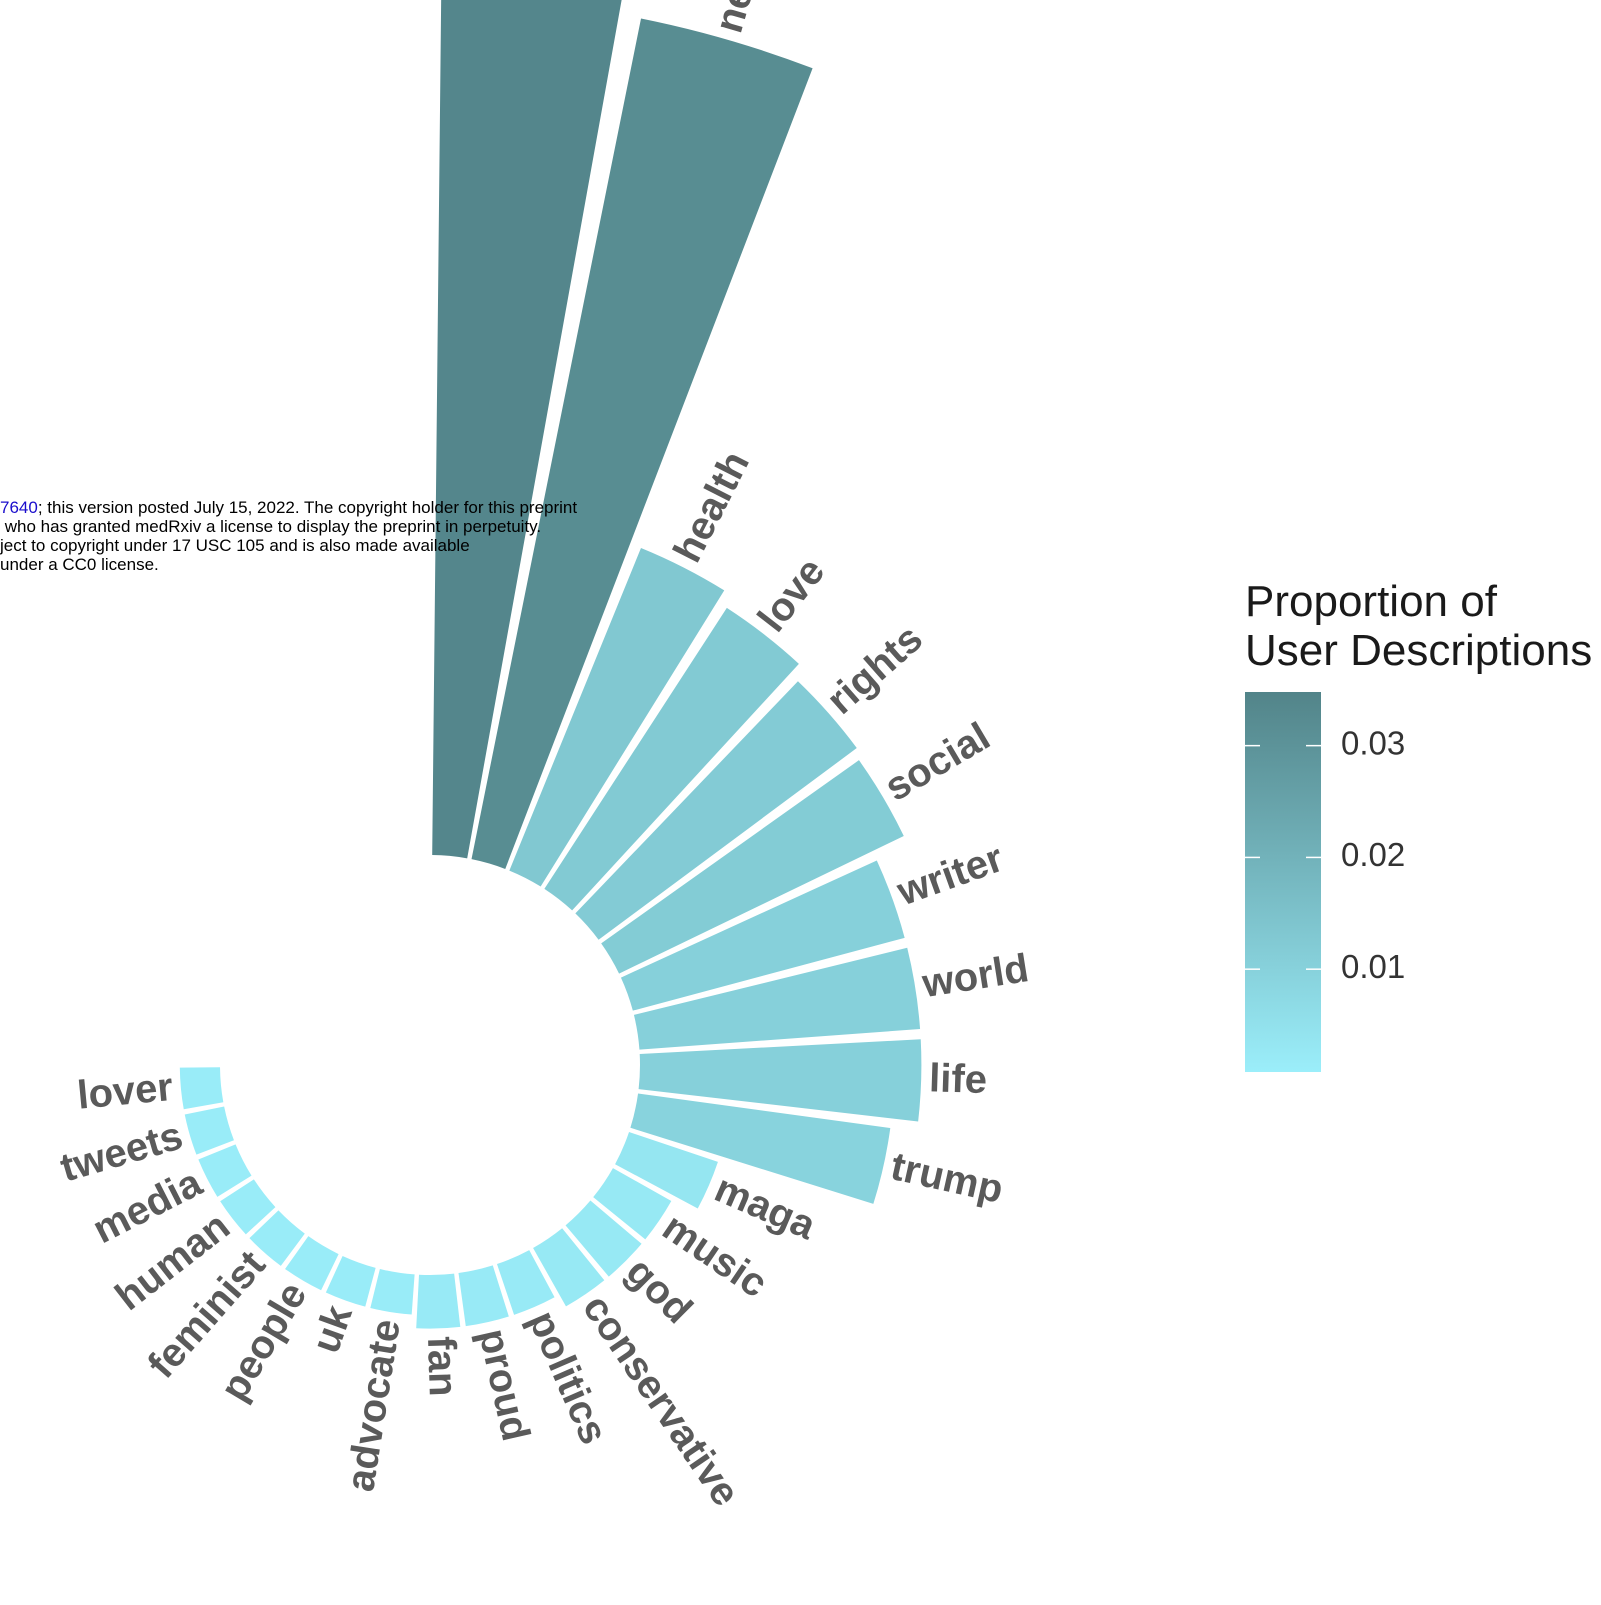  What do you see at coordinates (504, 1385) in the screenshot?
I see `bar-label-proud: proud` at bounding box center [504, 1385].